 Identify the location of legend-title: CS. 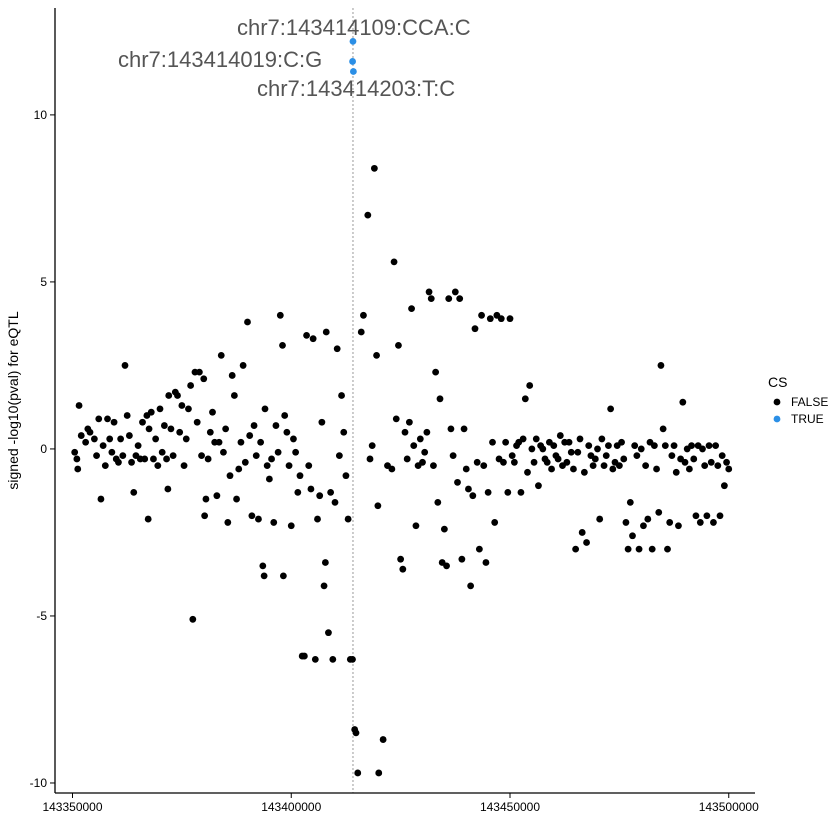
(777, 382).